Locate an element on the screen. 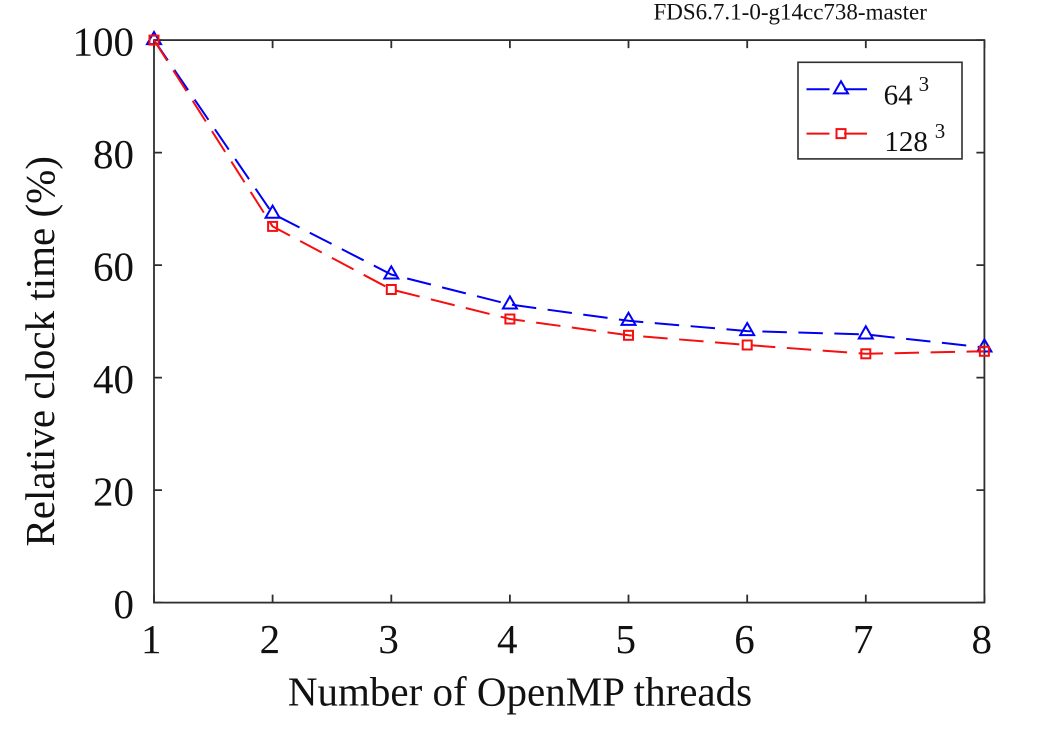 Image resolution: width=1044 pixels, height=740 pixels. svg-text: 1 is located at coordinates (151, 639).